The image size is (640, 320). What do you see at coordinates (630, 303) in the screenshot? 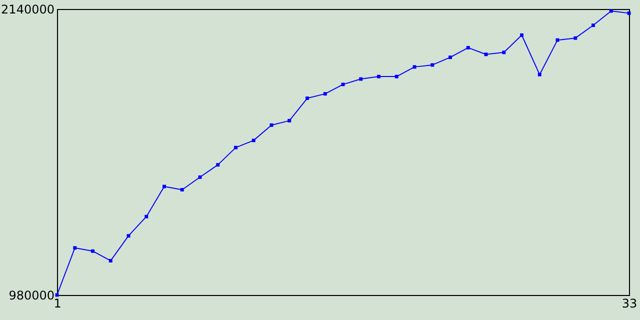
I see `x-tick-label: 33` at bounding box center [630, 303].